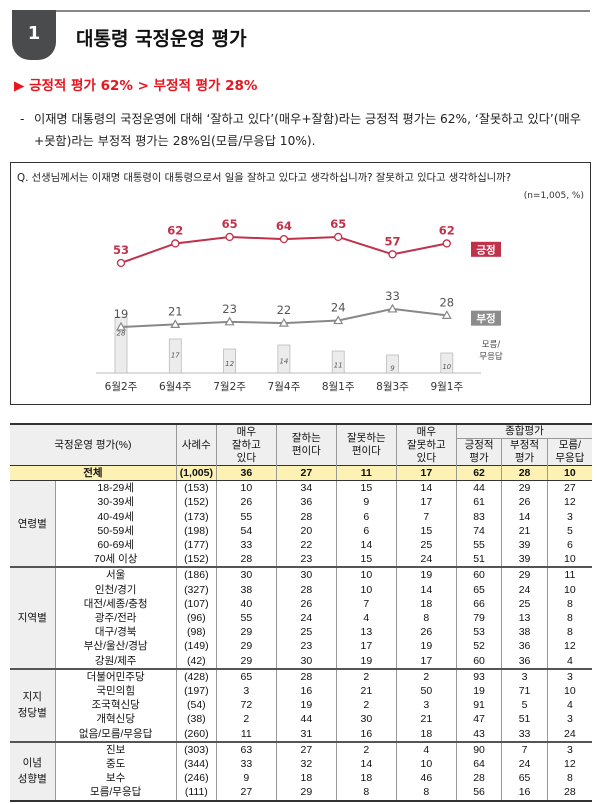 The height and width of the screenshot is (804, 600). I want to click on value-cell: 93, so click(478, 676).